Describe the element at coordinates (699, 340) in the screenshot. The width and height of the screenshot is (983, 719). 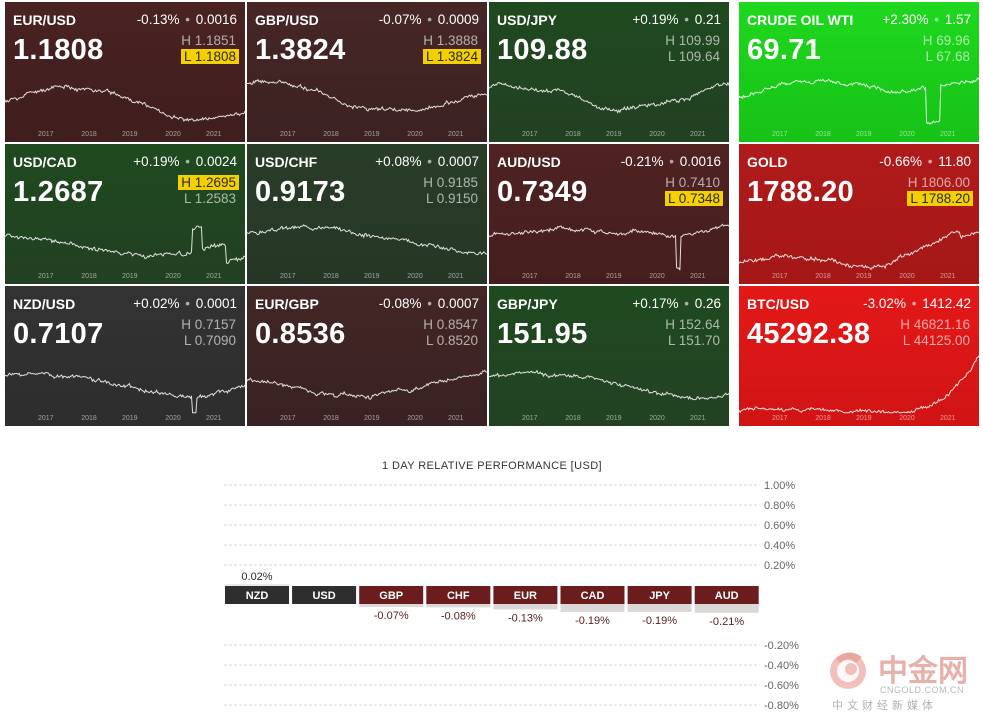
I see `low-number: 151.70` at that location.